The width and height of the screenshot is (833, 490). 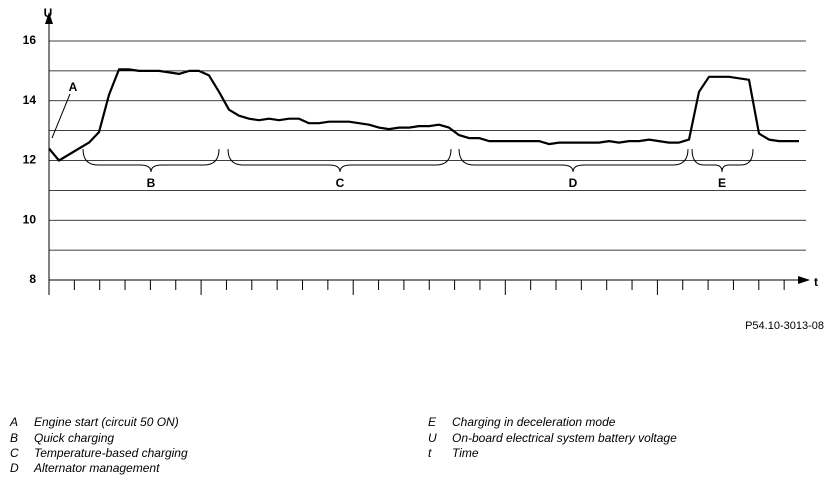 What do you see at coordinates (13, 422) in the screenshot?
I see `legend-key: A` at bounding box center [13, 422].